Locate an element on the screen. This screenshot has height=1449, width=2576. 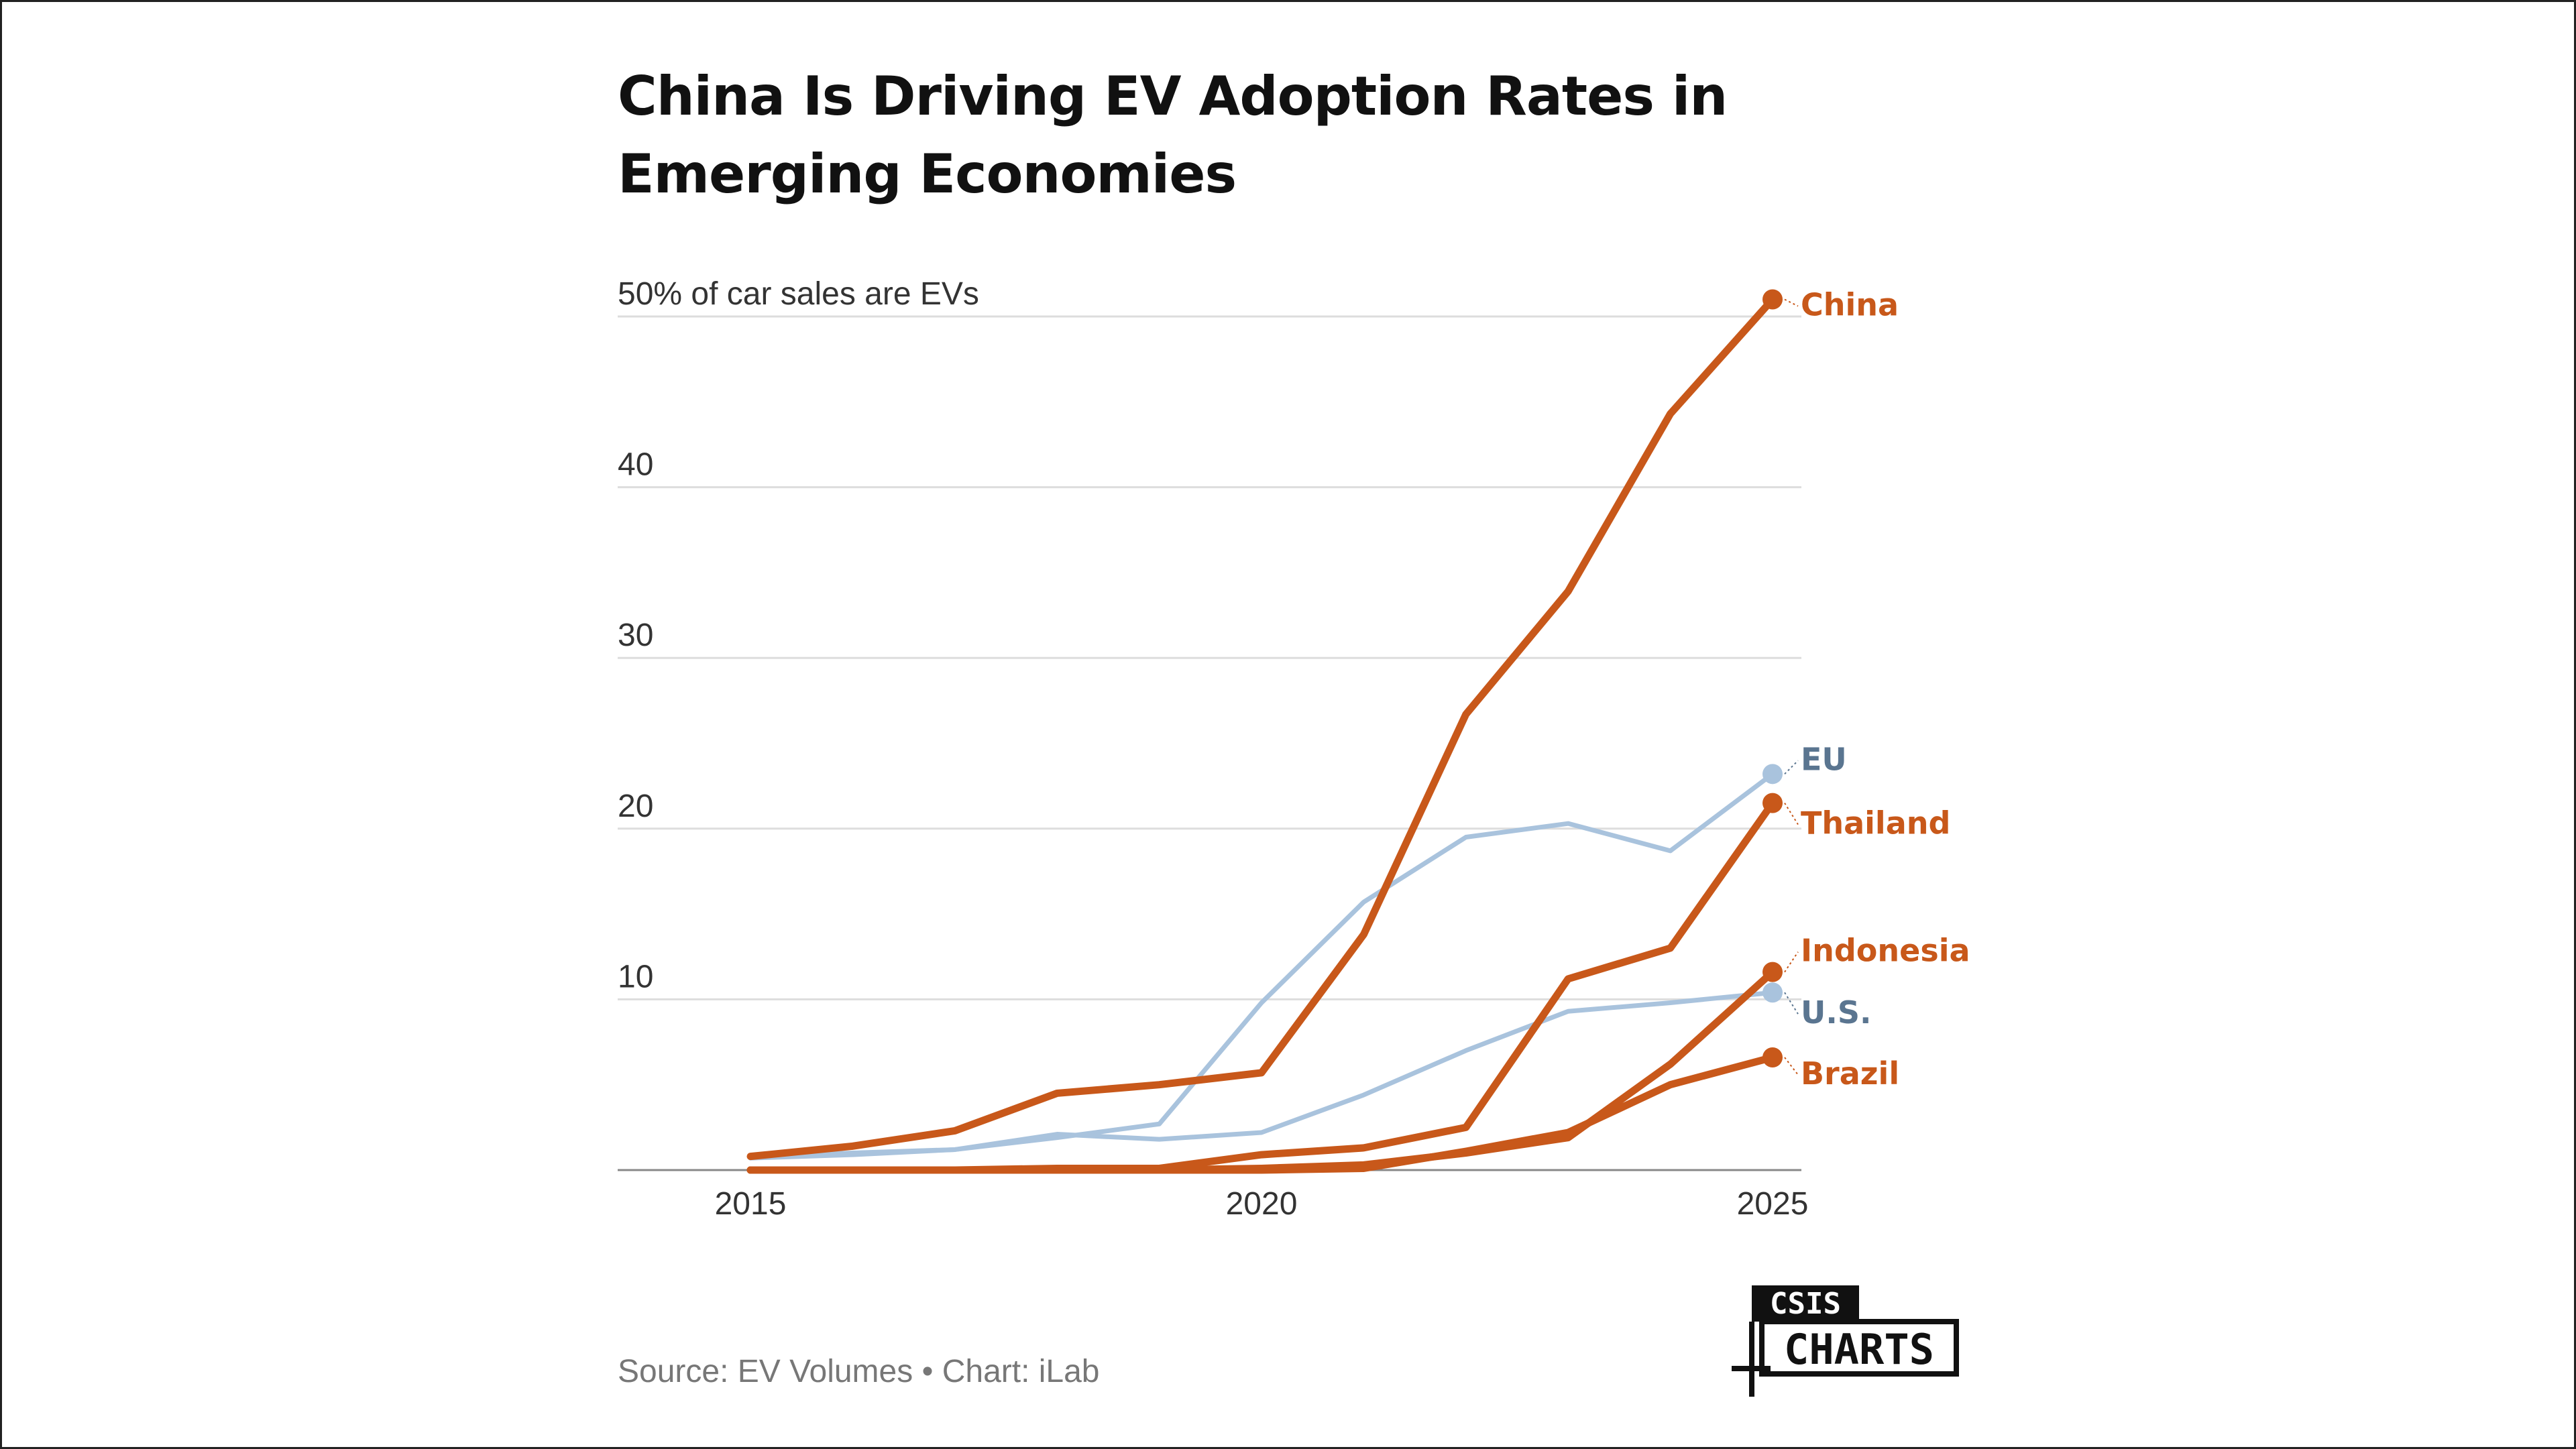
x-tick-label: 2020 is located at coordinates (1262, 1204).